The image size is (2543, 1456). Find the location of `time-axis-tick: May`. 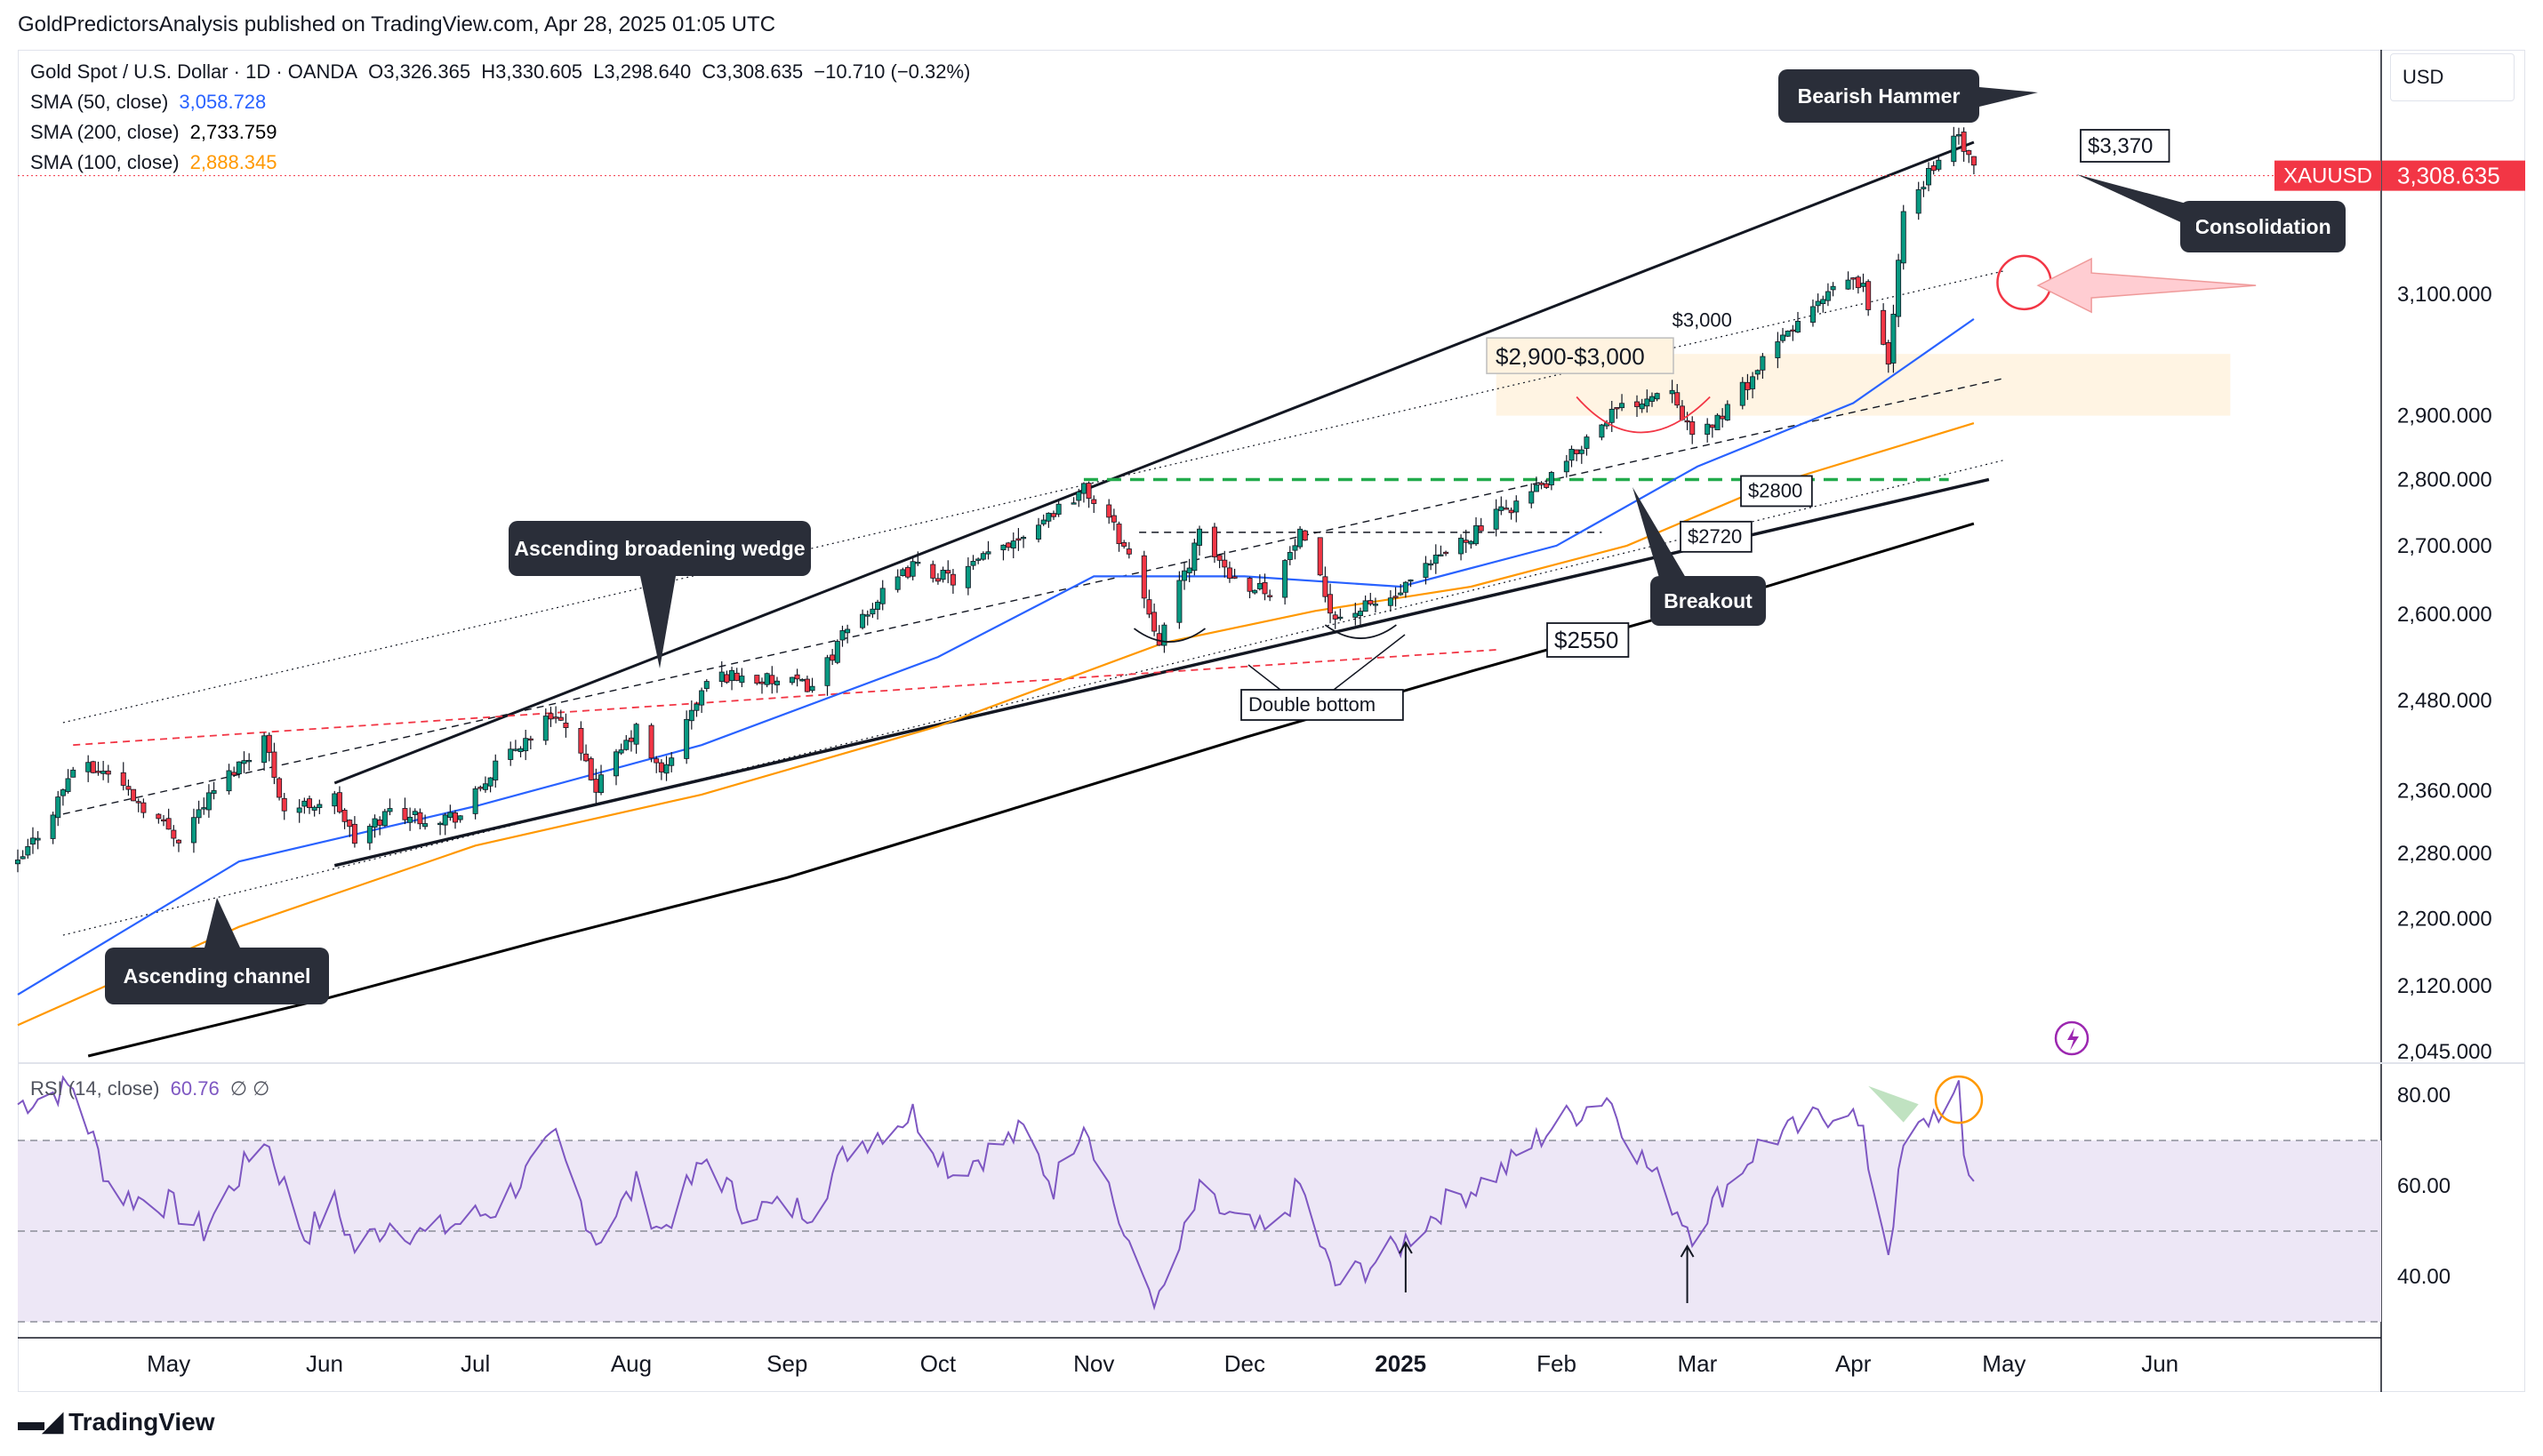

time-axis-tick: May is located at coordinates (2004, 1363).